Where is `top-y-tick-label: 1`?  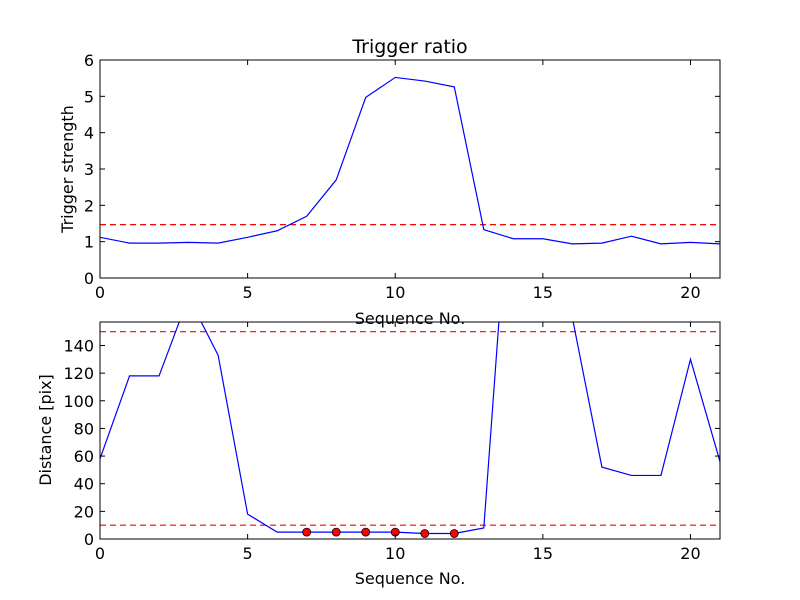 top-y-tick-label: 1 is located at coordinates (89, 242).